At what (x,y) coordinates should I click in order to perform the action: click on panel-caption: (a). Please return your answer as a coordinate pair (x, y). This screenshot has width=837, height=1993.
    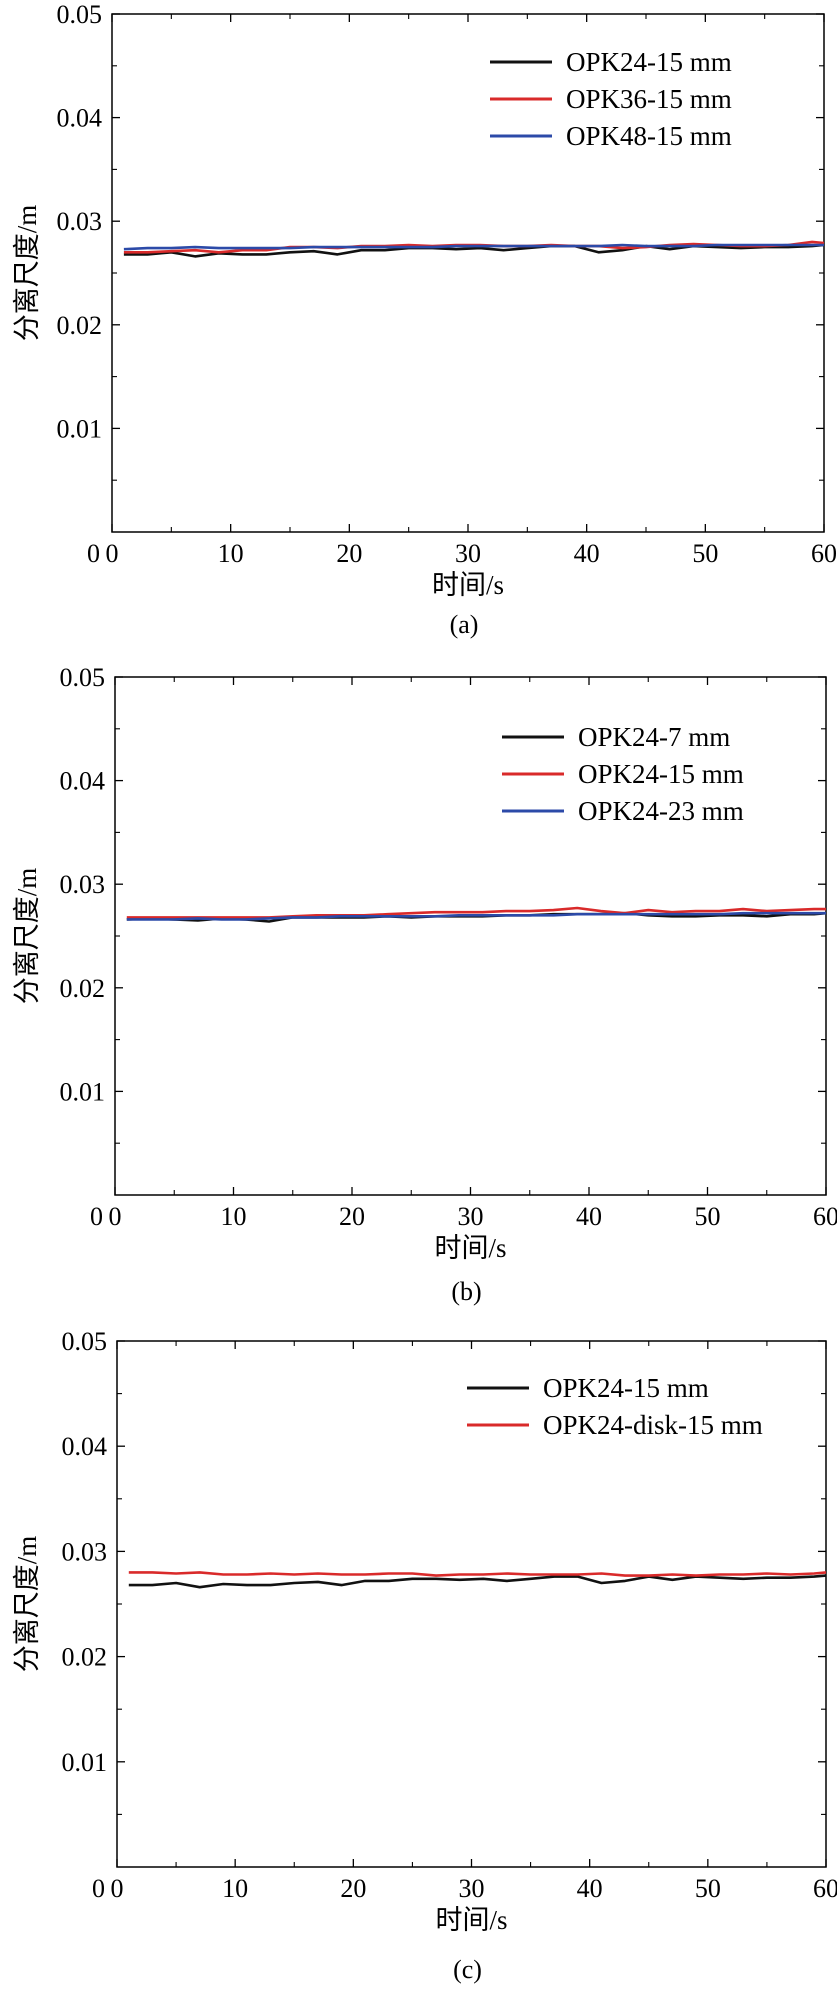
    Looking at the image, I should click on (464, 624).